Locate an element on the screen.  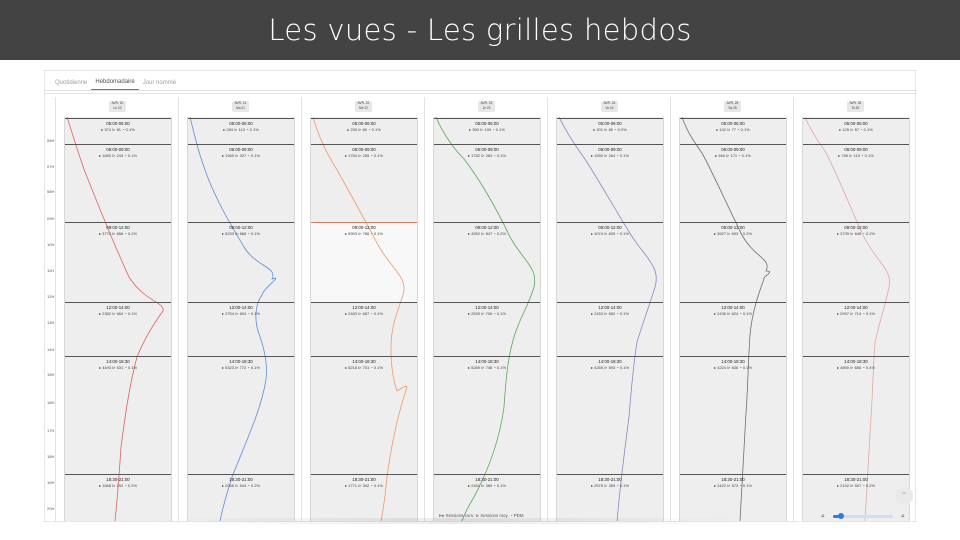
band-moy-value: 255 is located at coordinates (366, 155).